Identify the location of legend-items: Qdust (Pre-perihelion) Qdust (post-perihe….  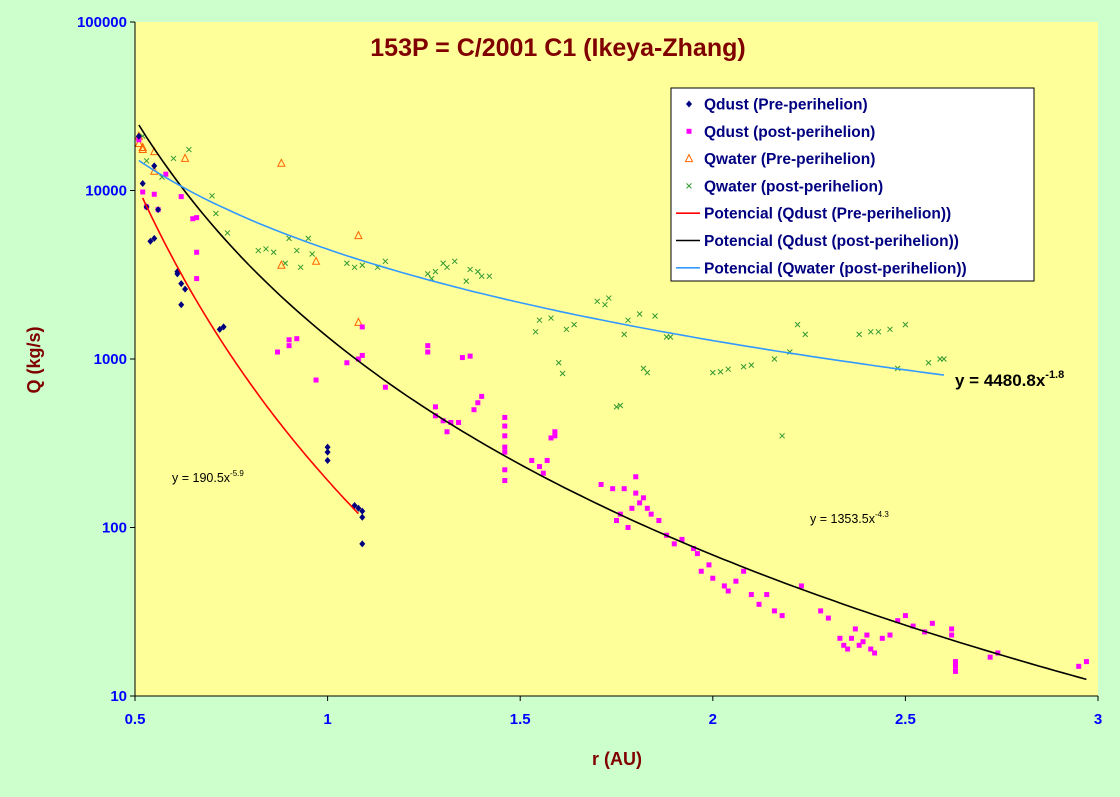
(821, 187).